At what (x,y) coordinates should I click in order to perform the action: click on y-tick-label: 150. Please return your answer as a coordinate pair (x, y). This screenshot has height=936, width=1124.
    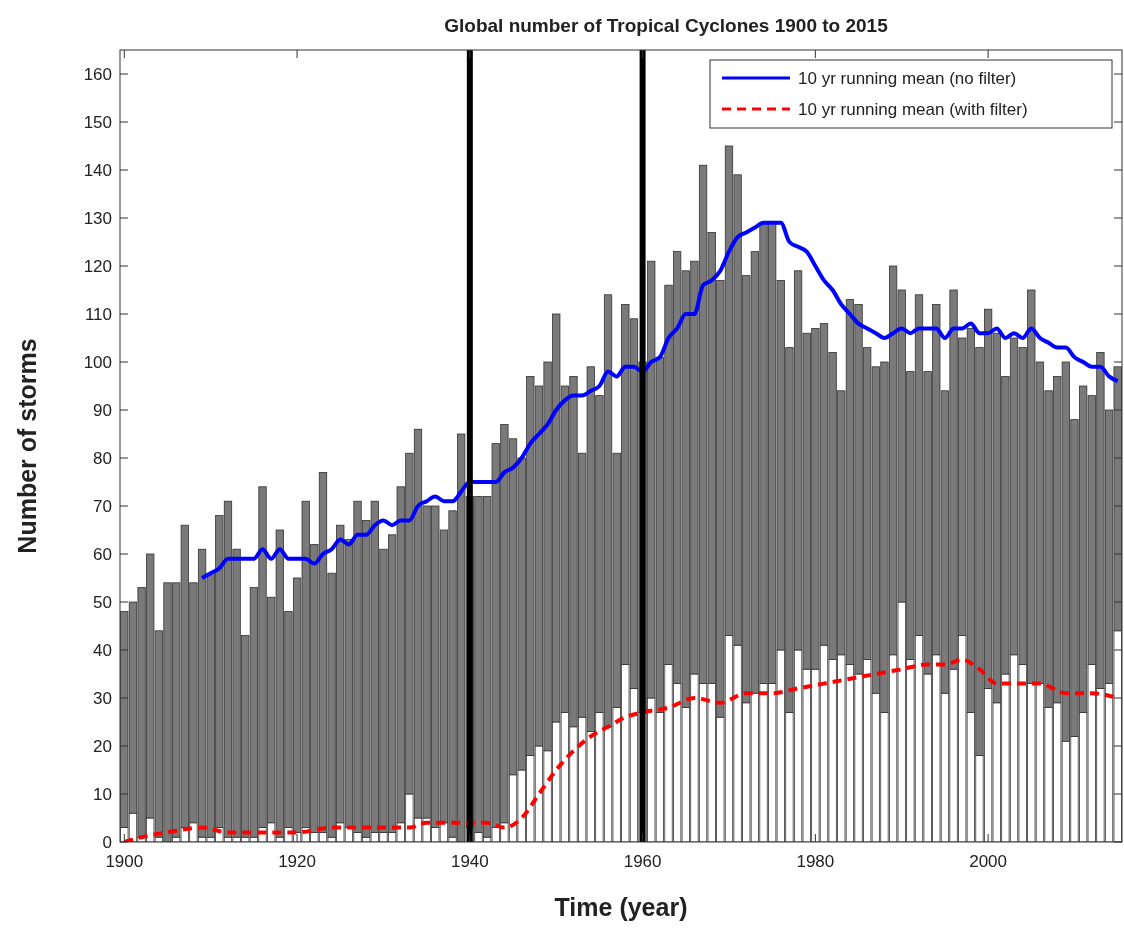
    Looking at the image, I should click on (97, 122).